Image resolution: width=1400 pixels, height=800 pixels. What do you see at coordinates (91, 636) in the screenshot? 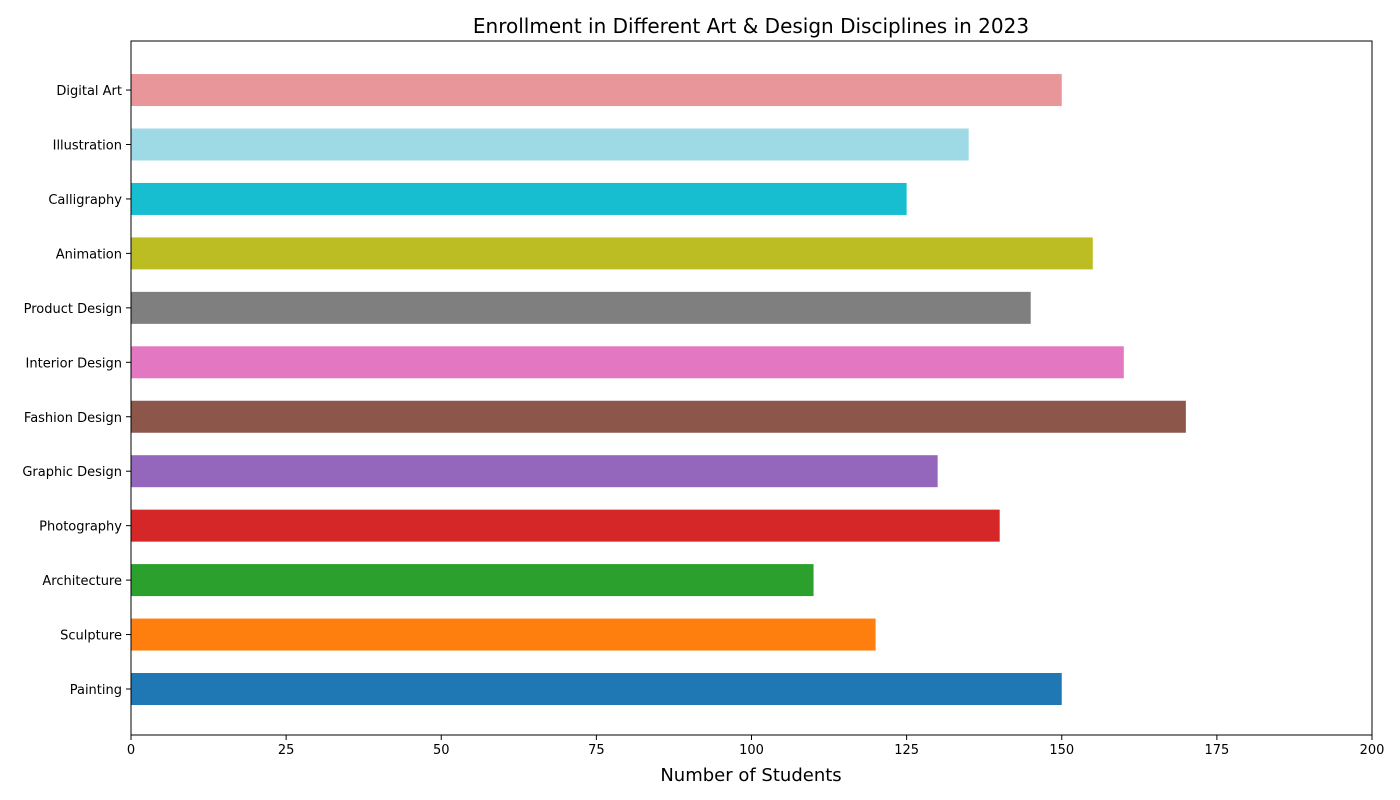
I see `y-tick-label: Sculpture` at bounding box center [91, 636].